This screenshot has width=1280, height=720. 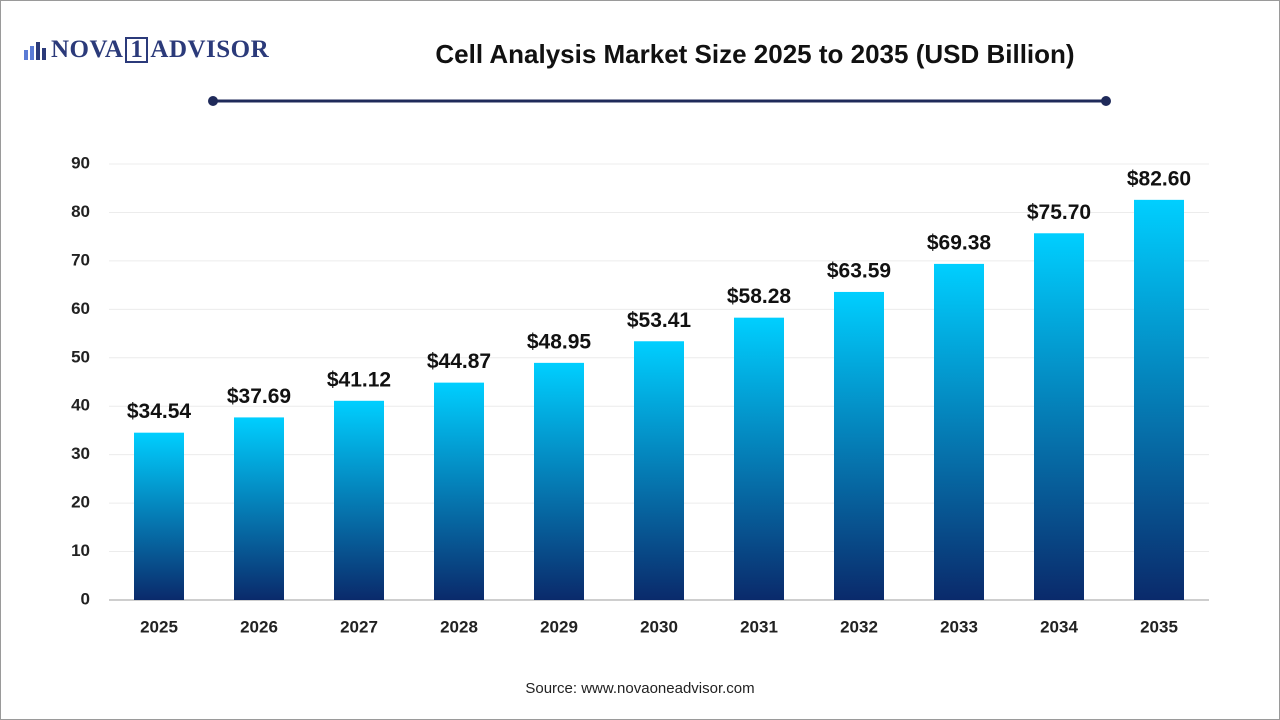 What do you see at coordinates (959, 626) in the screenshot?
I see `x-tick-label: 2033` at bounding box center [959, 626].